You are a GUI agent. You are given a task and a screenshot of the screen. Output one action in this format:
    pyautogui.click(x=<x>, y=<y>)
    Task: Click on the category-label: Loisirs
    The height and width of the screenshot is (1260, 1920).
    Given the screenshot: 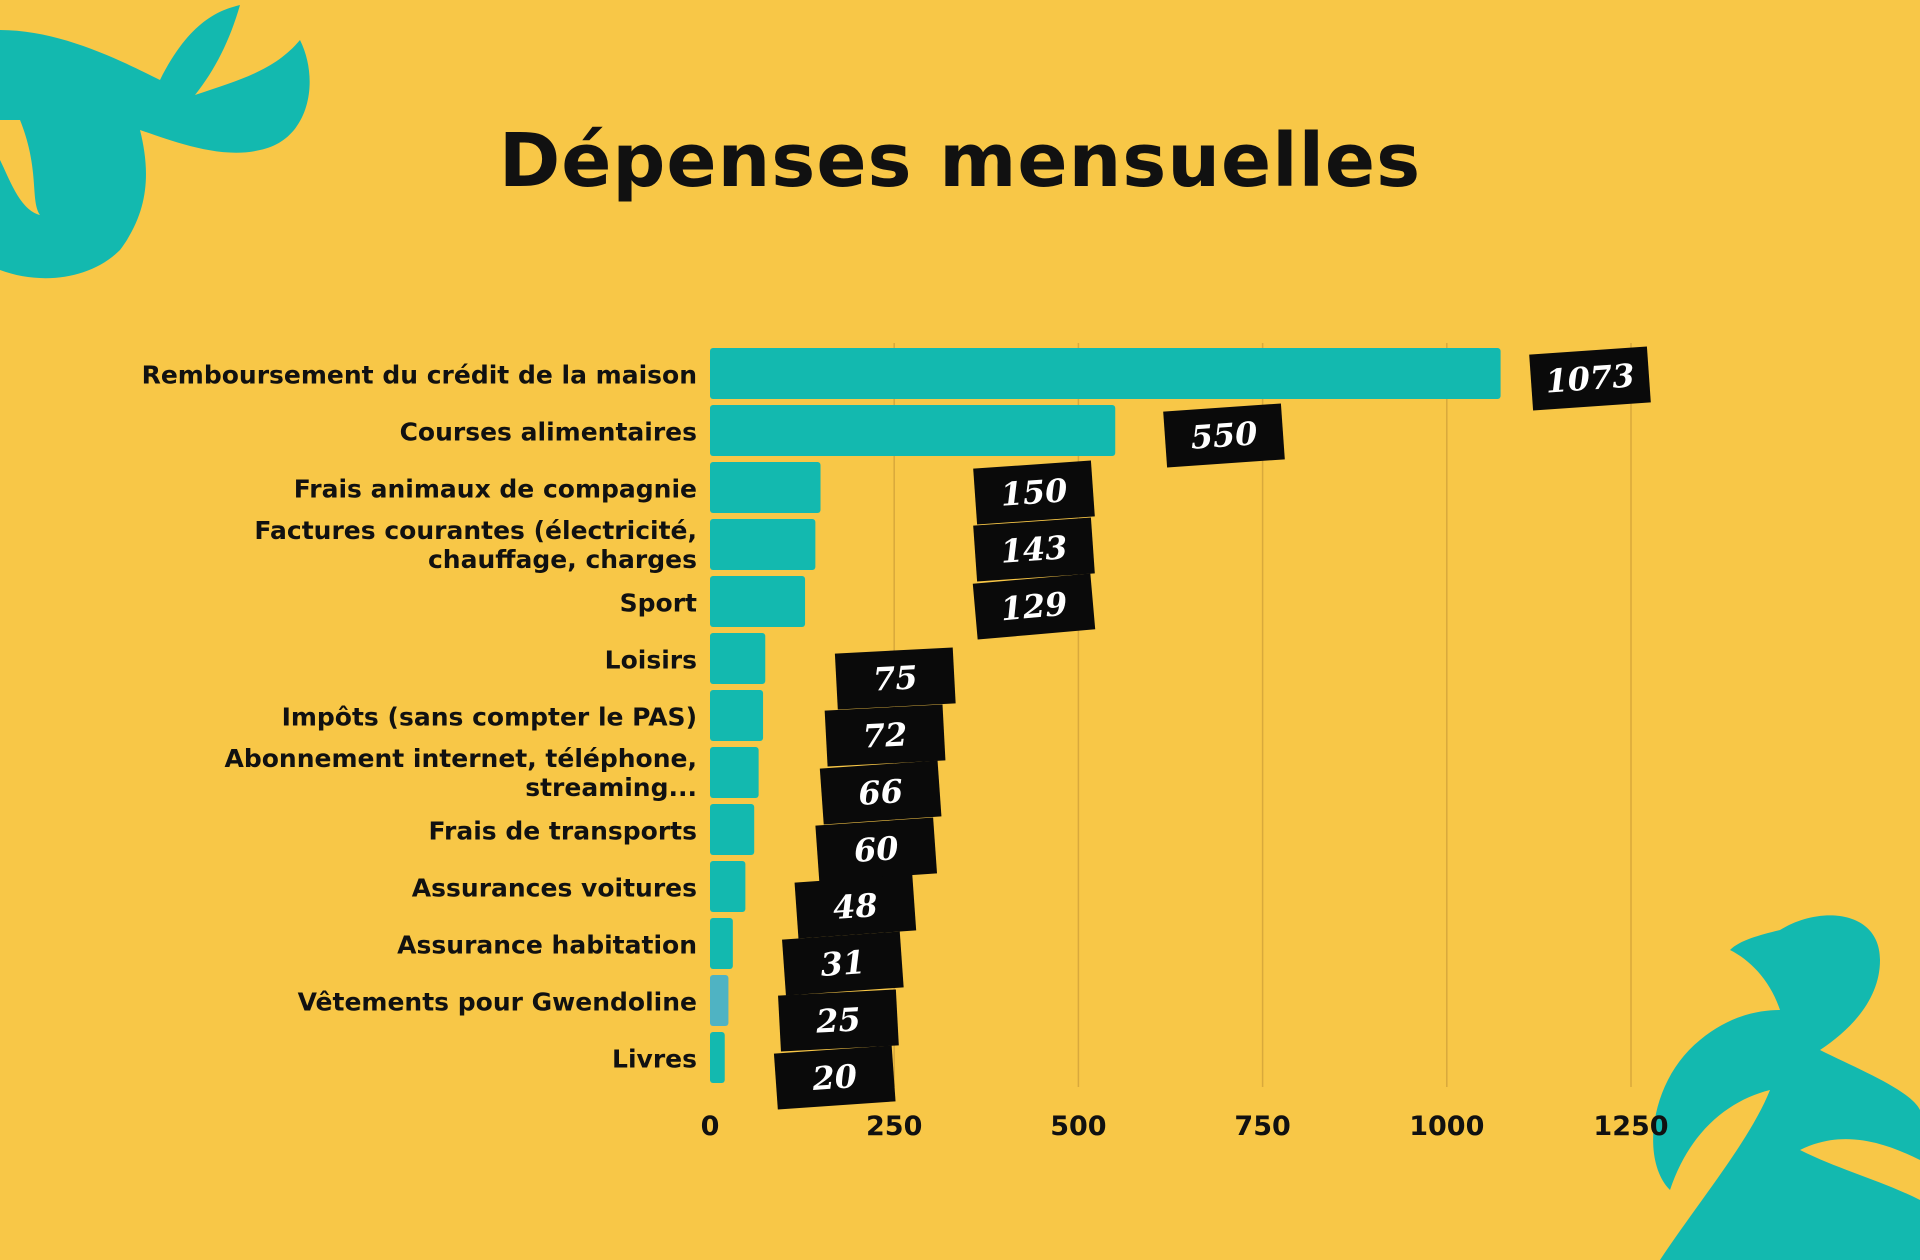 What is the action you would take?
    pyautogui.click(x=651, y=660)
    